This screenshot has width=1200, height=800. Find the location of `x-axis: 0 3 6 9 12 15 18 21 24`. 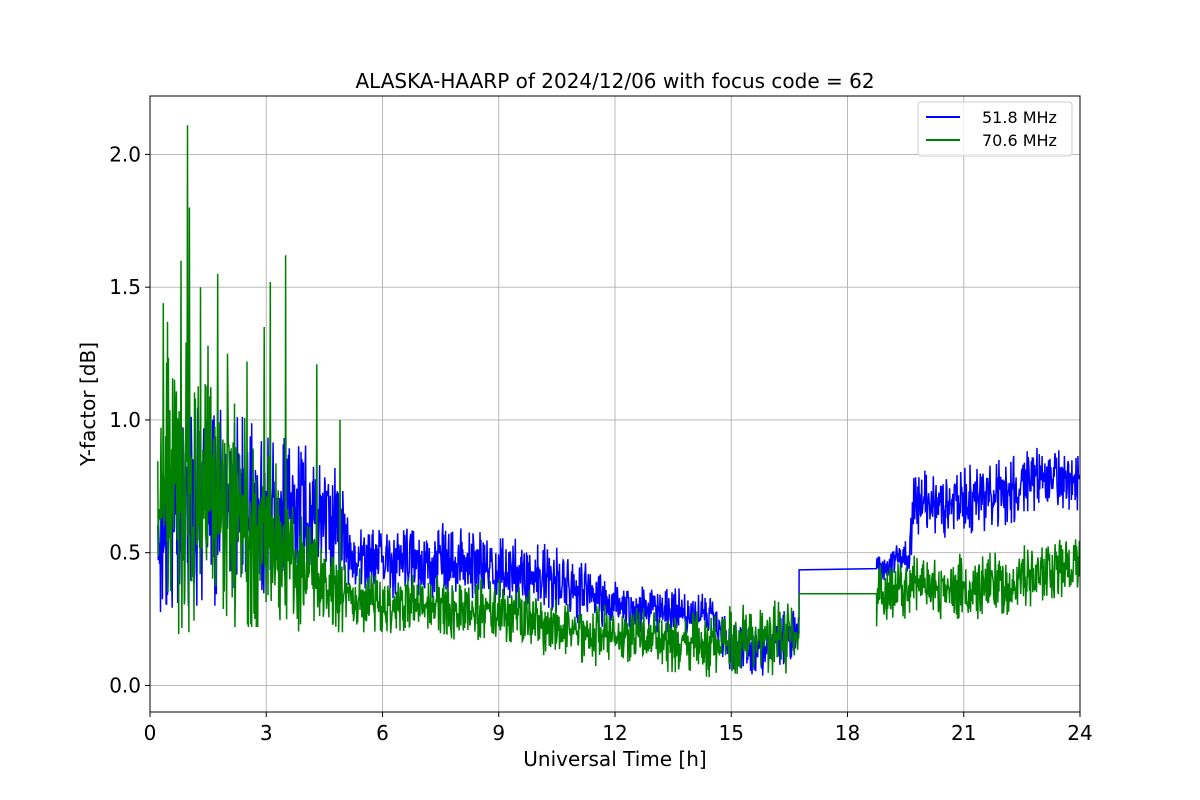

x-axis: 0 3 6 9 12 15 18 21 24 is located at coordinates (618, 728).